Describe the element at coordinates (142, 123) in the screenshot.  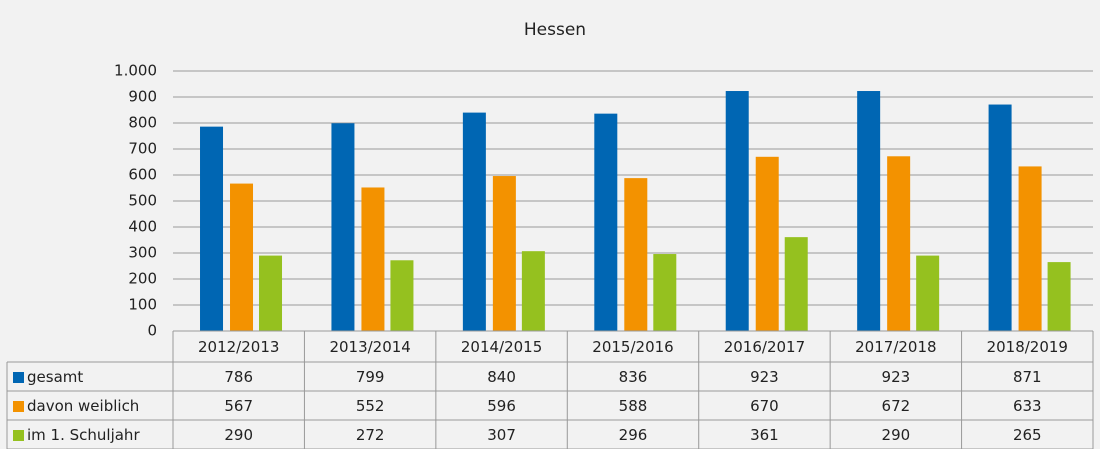
I see `y-tick-label: 800` at that location.